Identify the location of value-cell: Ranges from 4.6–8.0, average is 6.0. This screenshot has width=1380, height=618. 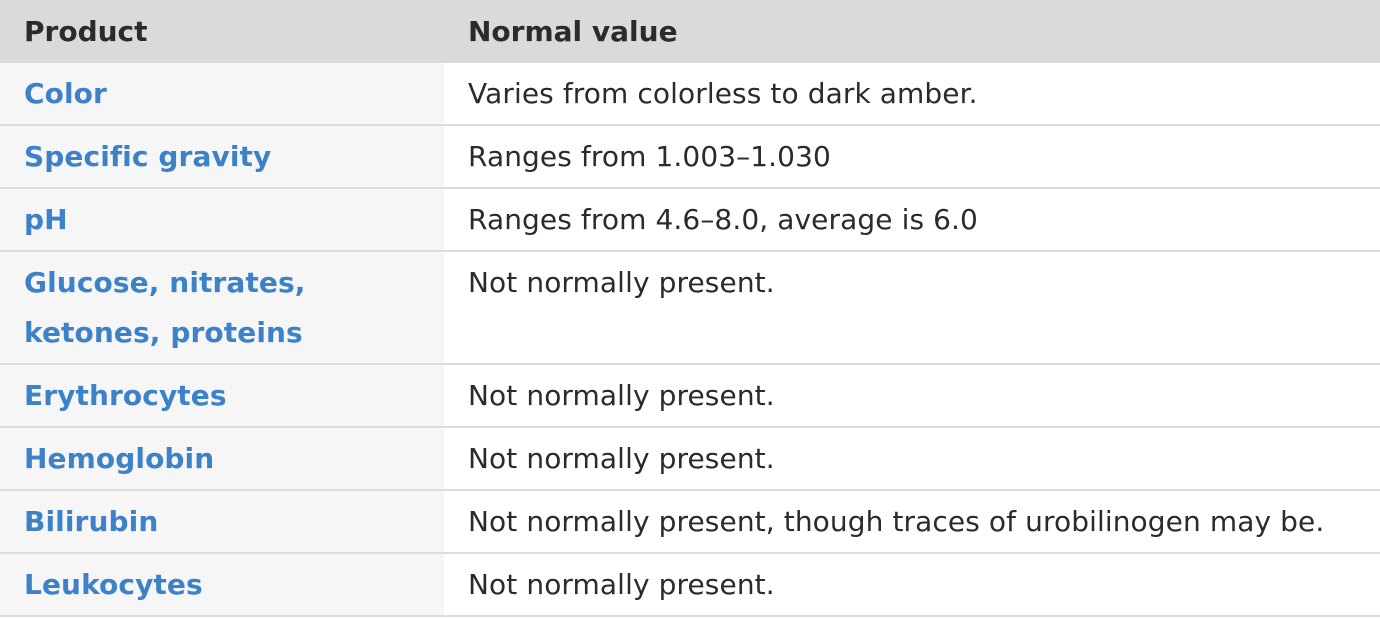
(912, 220).